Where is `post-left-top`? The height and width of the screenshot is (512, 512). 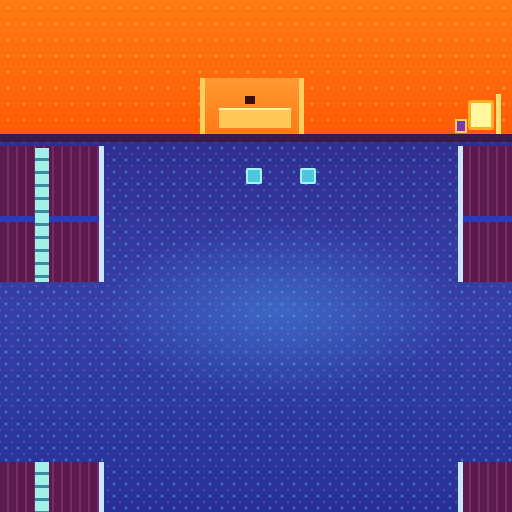 post-left-top is located at coordinates (101, 214).